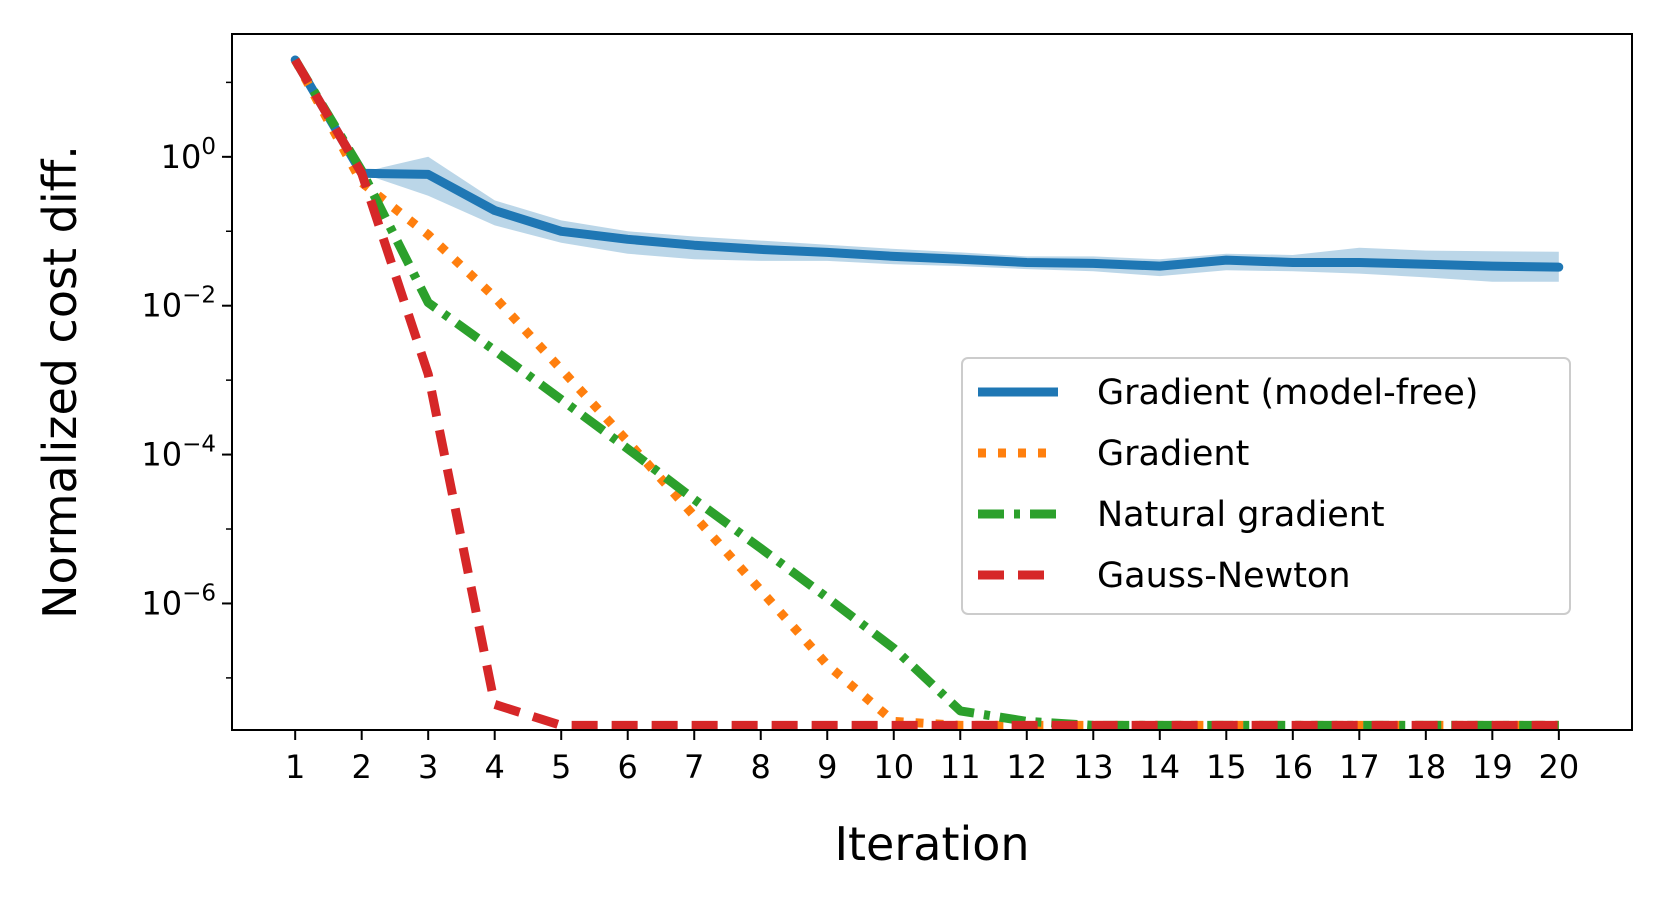  I want to click on x-tick-label-9: 9, so click(827, 767).